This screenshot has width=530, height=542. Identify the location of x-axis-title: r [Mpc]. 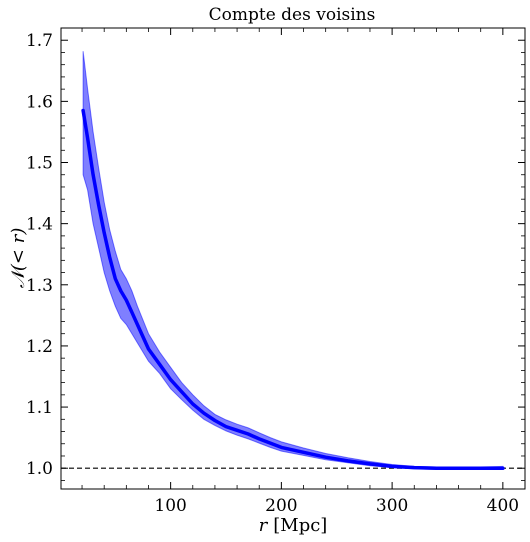
(293, 525).